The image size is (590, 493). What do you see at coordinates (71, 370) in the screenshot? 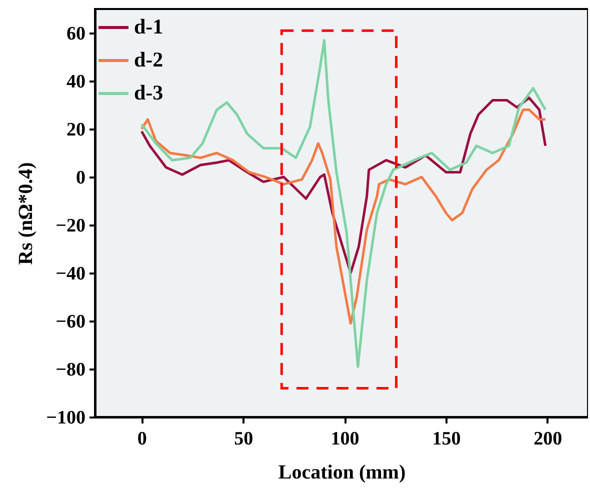
I see `y-tick-label: −80` at bounding box center [71, 370].